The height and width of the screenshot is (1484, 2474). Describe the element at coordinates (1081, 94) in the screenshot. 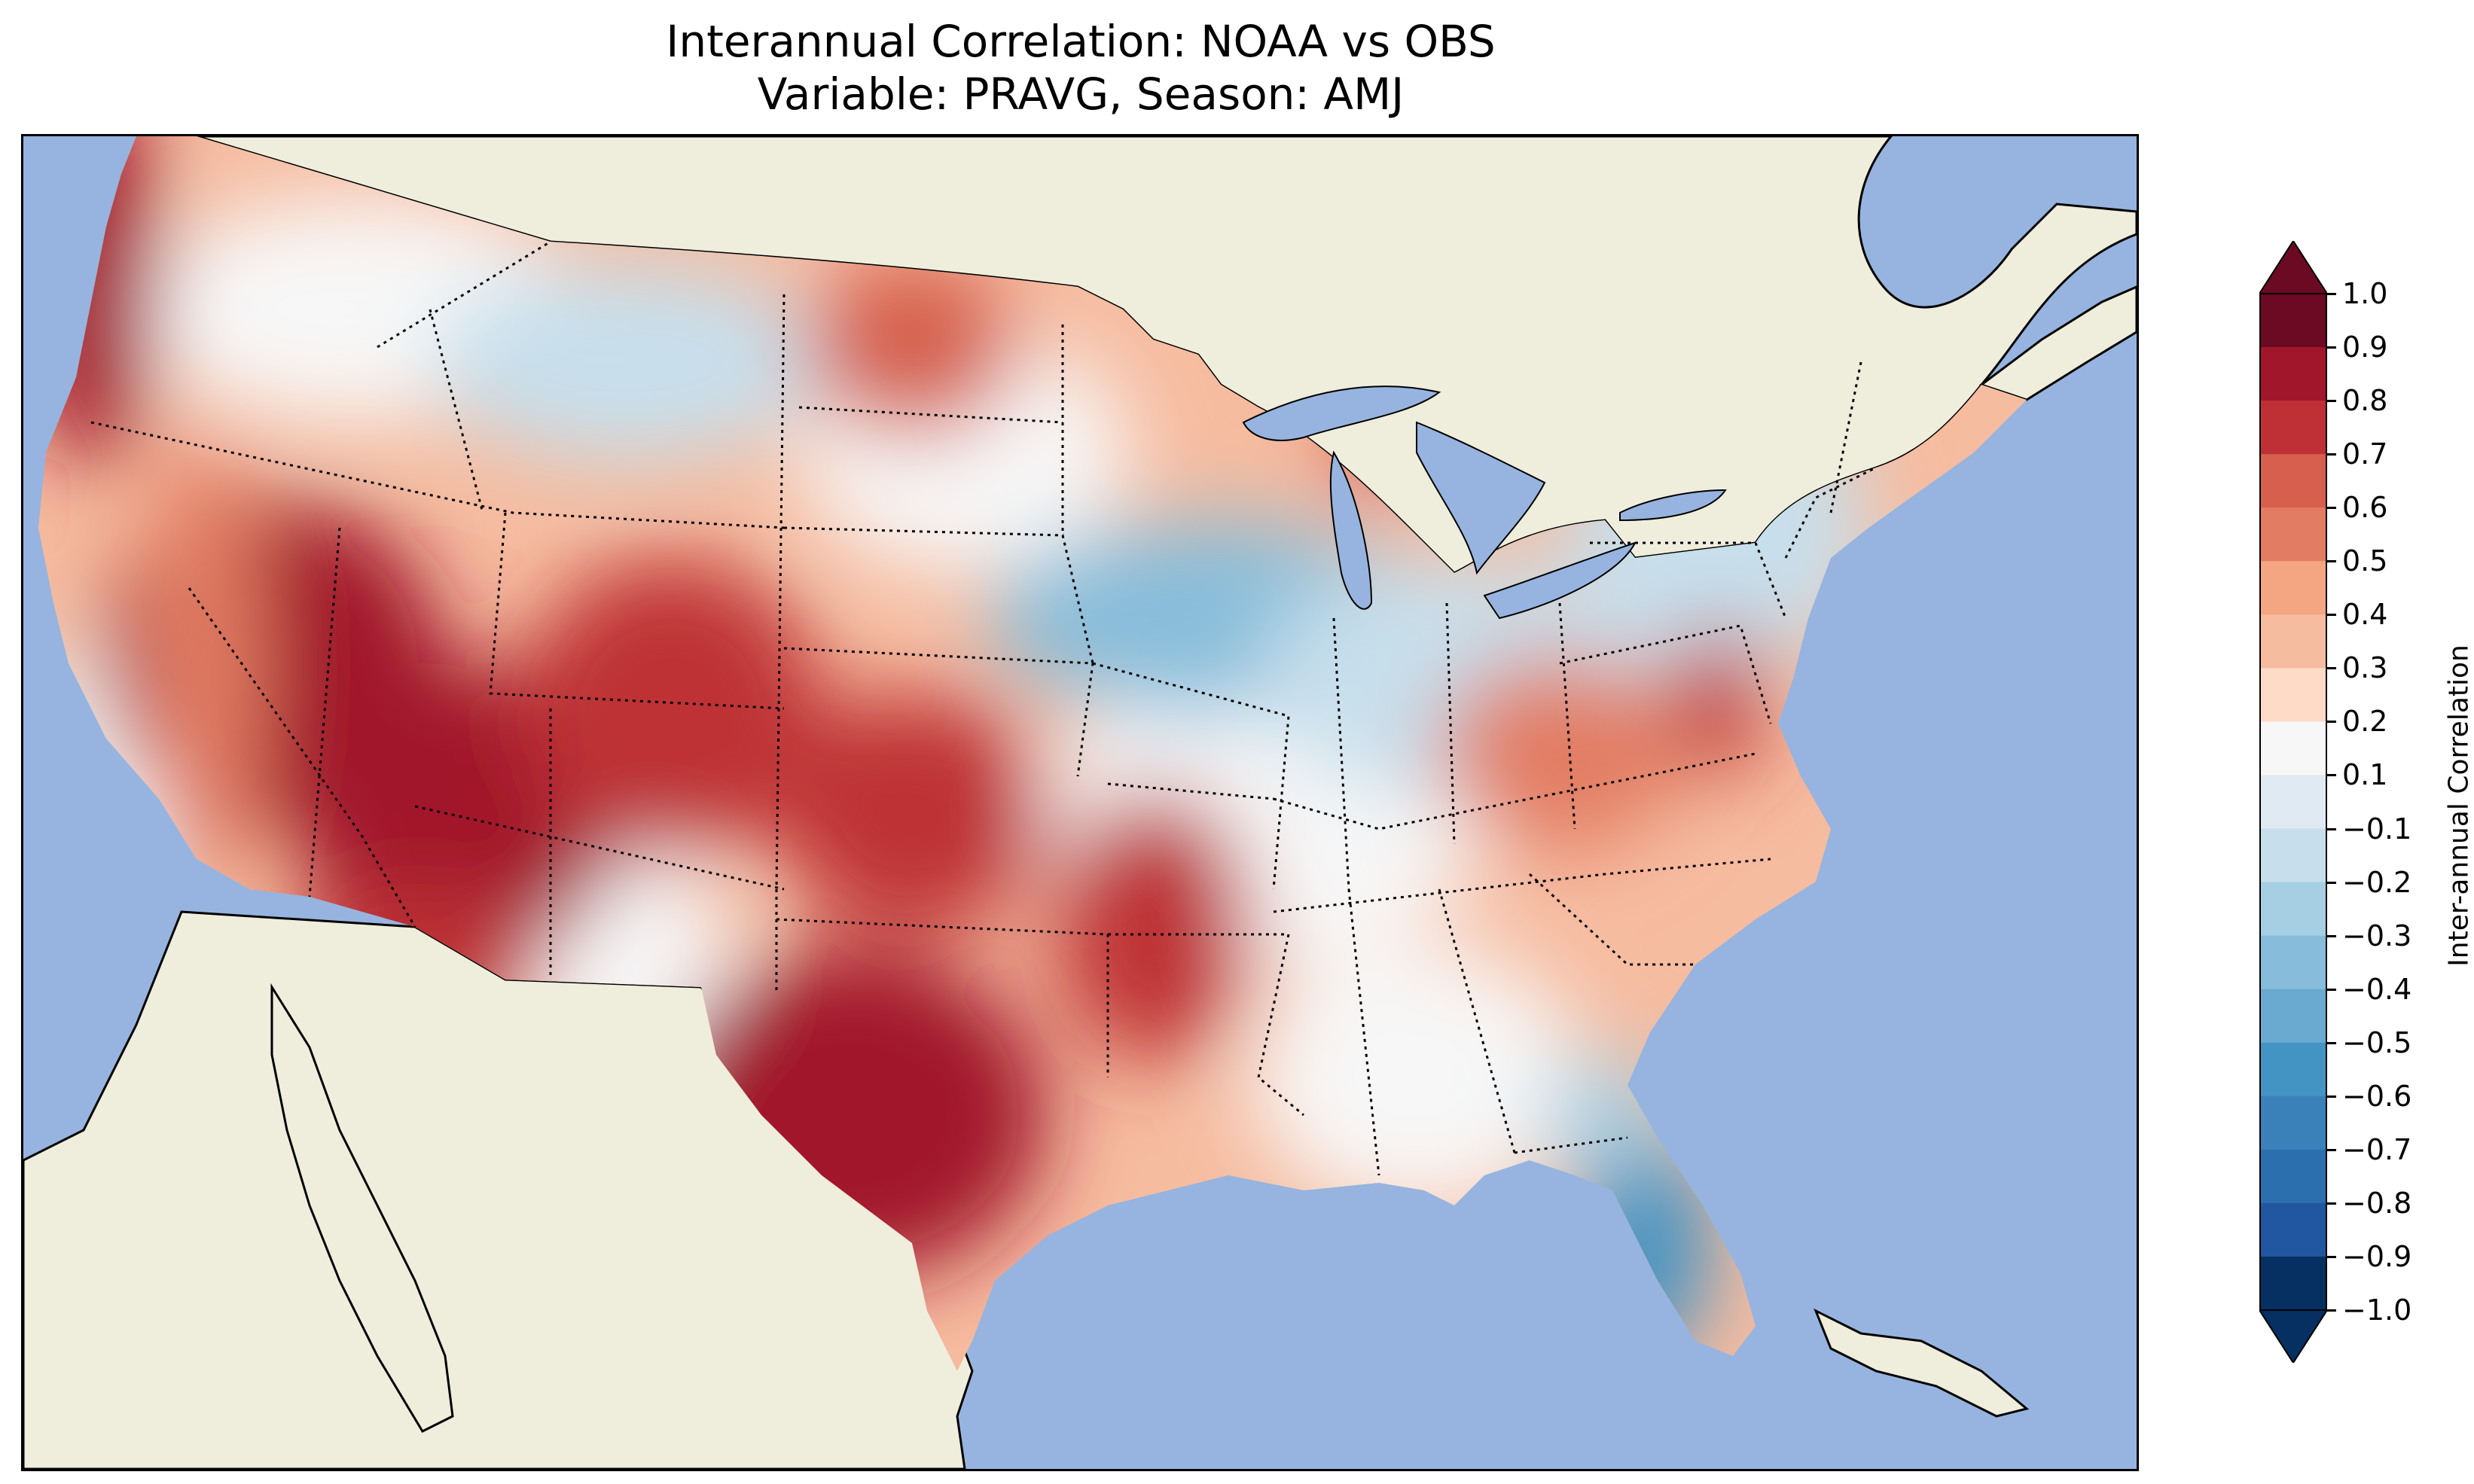

I see `chart-subtitle: Variable: PRAVG, Season: AMJ` at that location.